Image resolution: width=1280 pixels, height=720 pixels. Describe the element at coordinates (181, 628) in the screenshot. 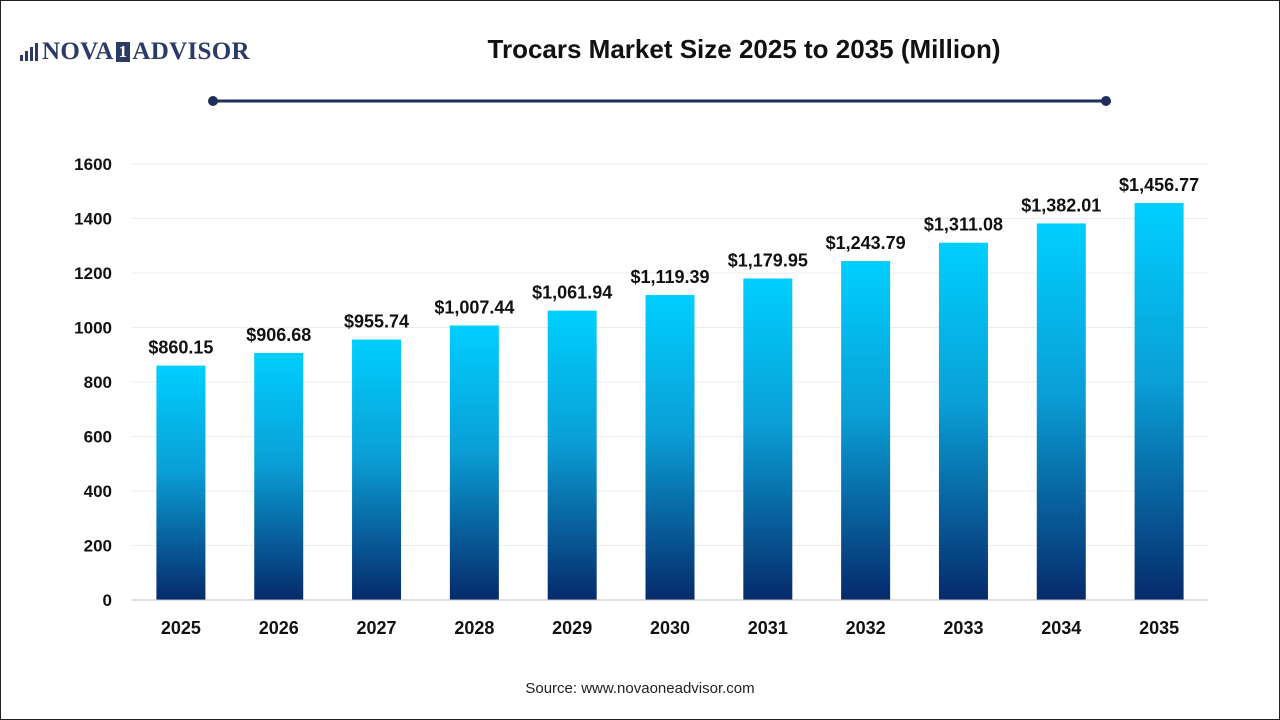

I see `x-tick-label: 2025` at that location.